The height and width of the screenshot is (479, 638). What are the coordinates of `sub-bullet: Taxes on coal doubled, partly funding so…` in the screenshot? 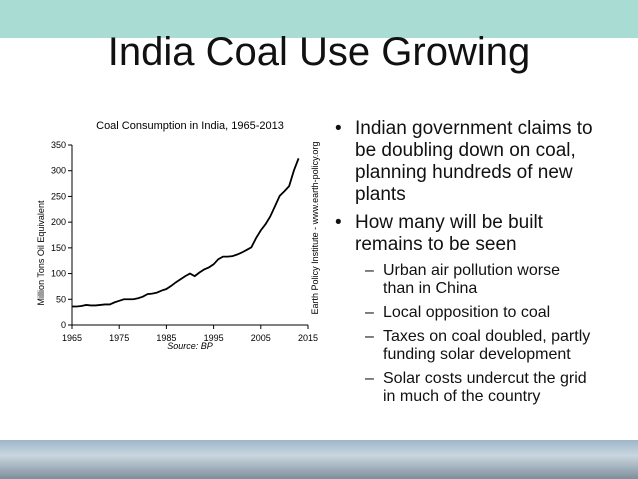 It's located at (479, 346).